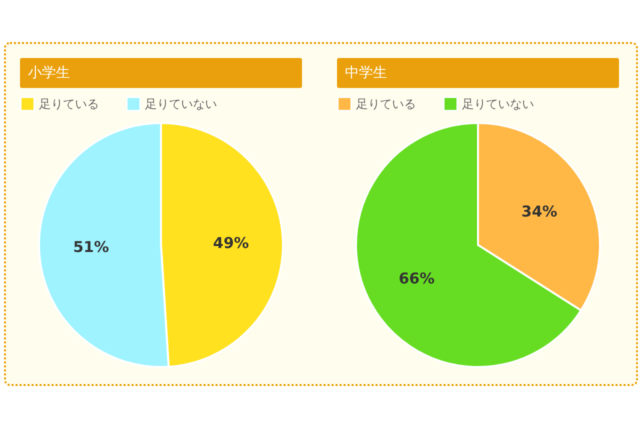  I want to click on chart-title: 小学生, so click(161, 73).